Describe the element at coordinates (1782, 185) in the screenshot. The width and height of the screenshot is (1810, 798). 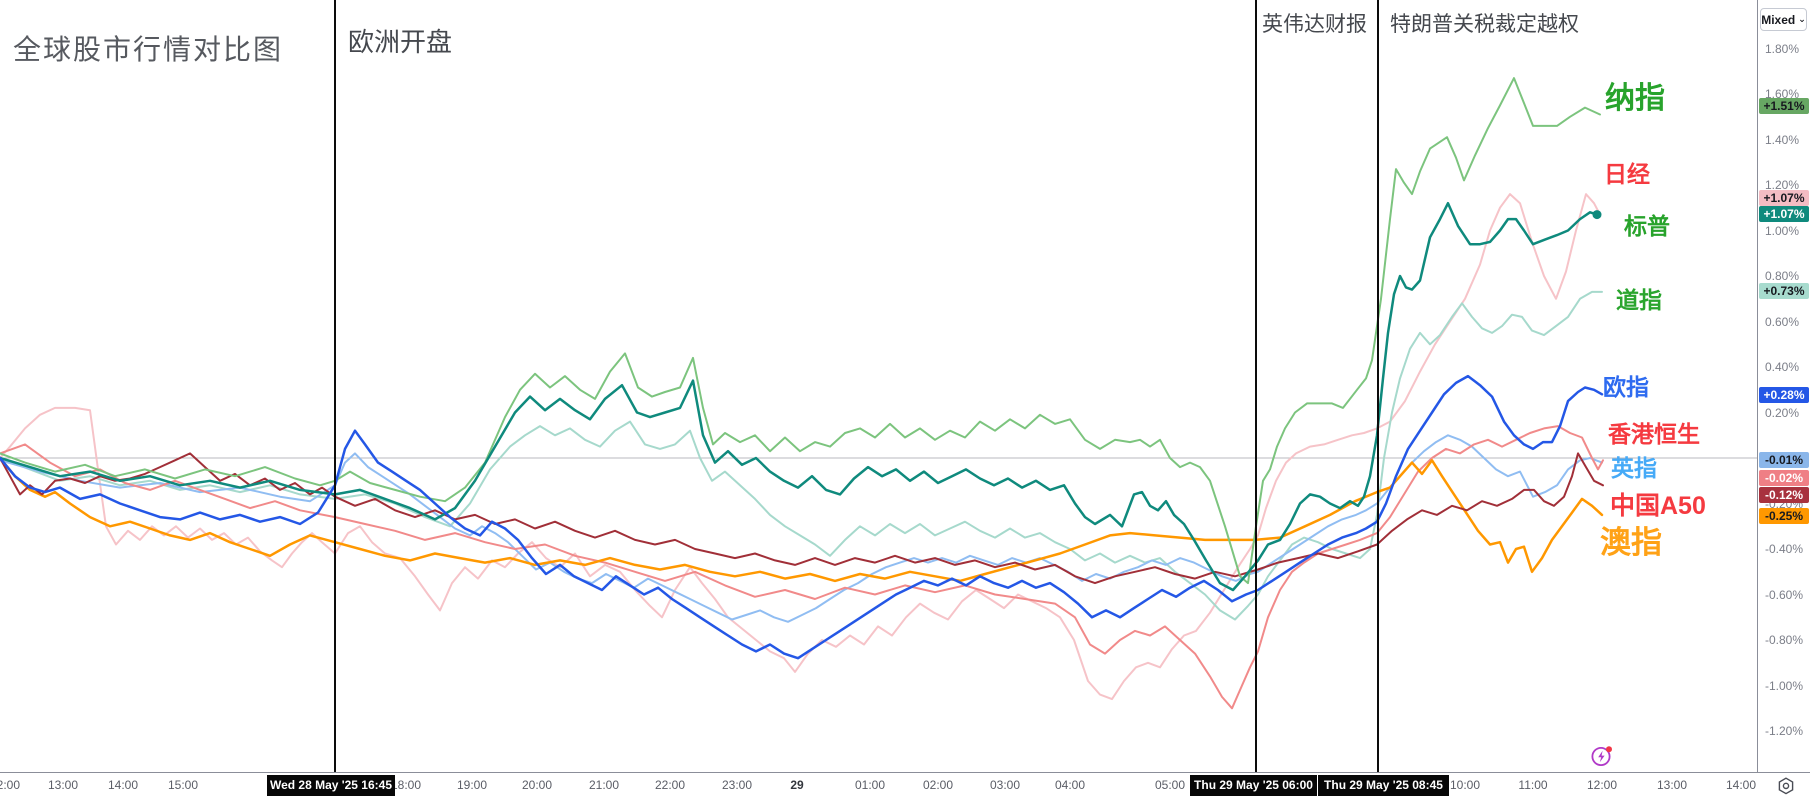
I see `price-tick: 1.20%` at that location.